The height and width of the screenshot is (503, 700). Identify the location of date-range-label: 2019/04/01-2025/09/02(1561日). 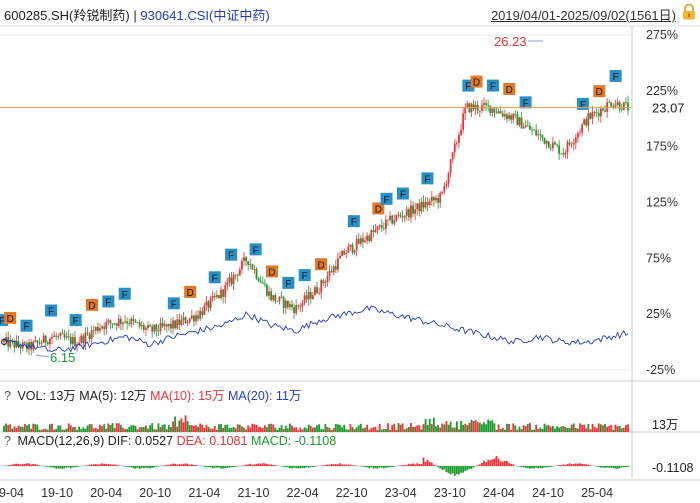
(583, 15).